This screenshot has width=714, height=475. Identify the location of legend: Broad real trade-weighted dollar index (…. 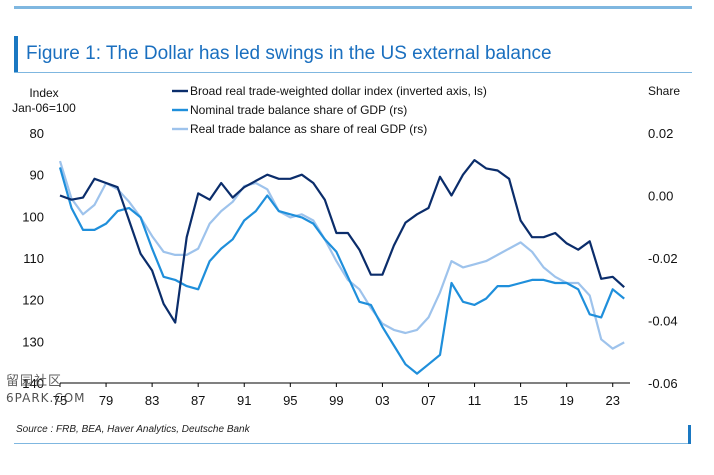
(329, 110).